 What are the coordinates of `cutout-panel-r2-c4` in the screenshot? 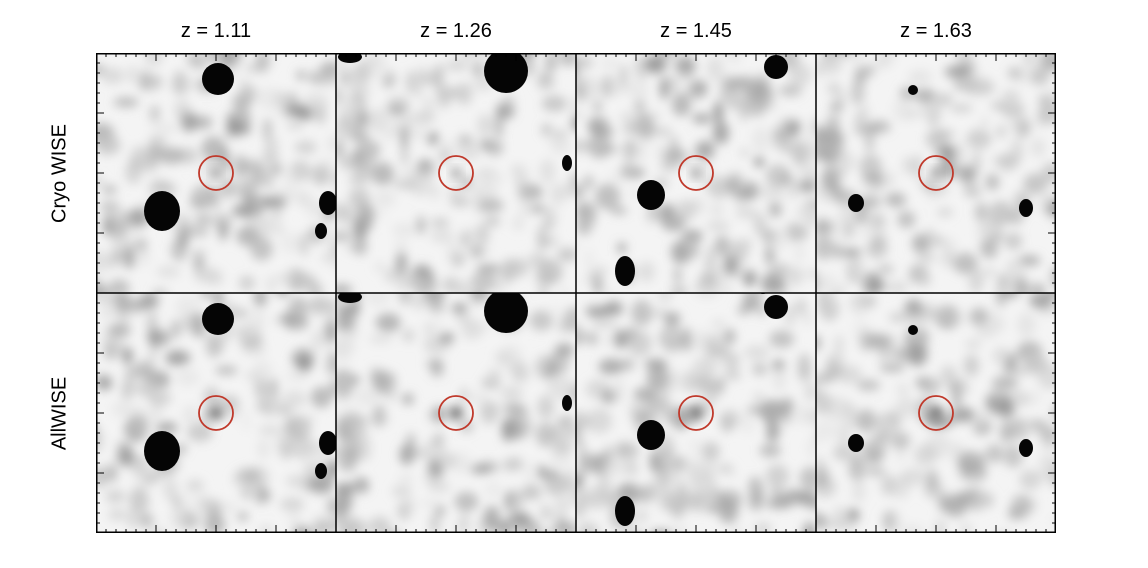 It's located at (936, 413).